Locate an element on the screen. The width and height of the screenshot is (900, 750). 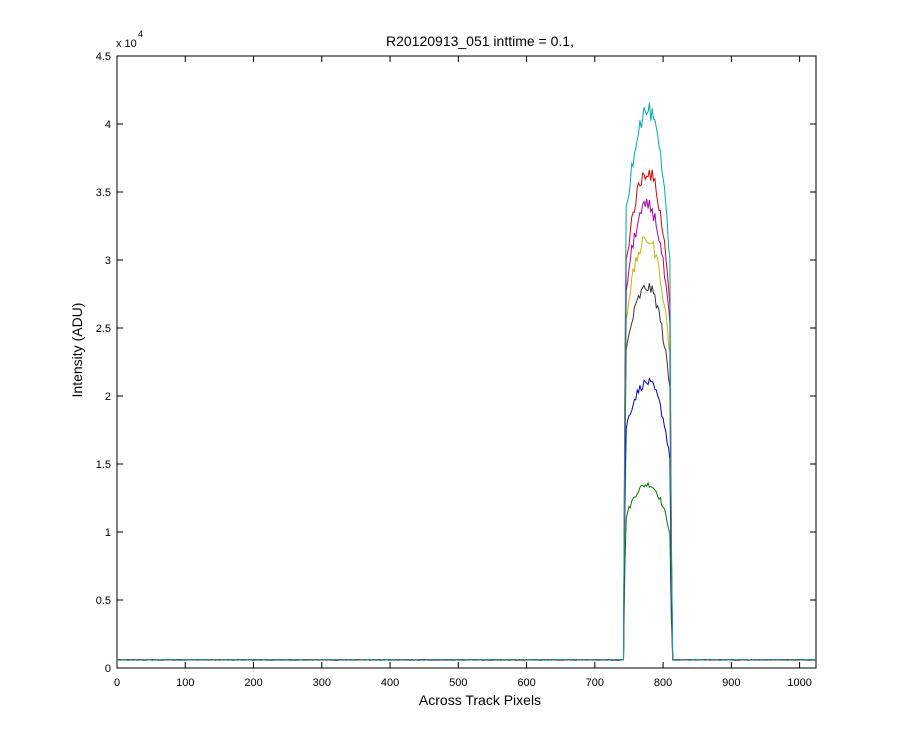
x-tick-label: 900 is located at coordinates (731, 683).